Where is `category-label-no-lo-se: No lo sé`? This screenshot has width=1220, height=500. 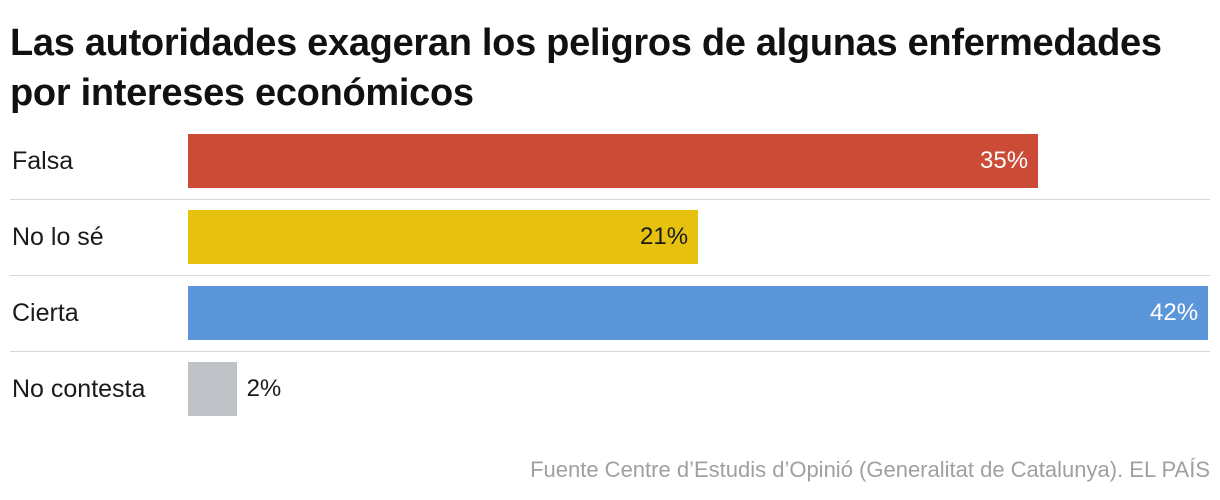 category-label-no-lo-se: No lo sé is located at coordinates (58, 237).